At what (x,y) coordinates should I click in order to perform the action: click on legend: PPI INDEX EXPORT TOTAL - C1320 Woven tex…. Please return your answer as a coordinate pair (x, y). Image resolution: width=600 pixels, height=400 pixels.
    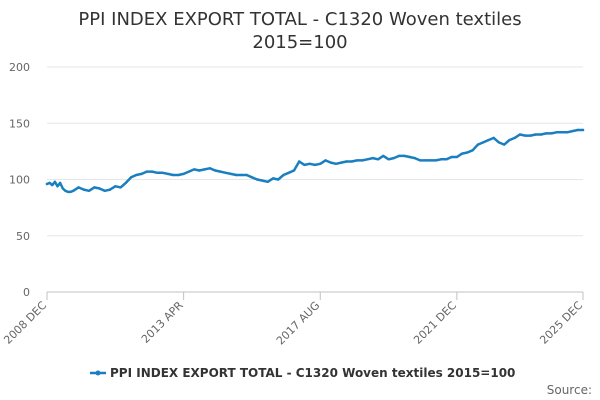
    Looking at the image, I should click on (302, 373).